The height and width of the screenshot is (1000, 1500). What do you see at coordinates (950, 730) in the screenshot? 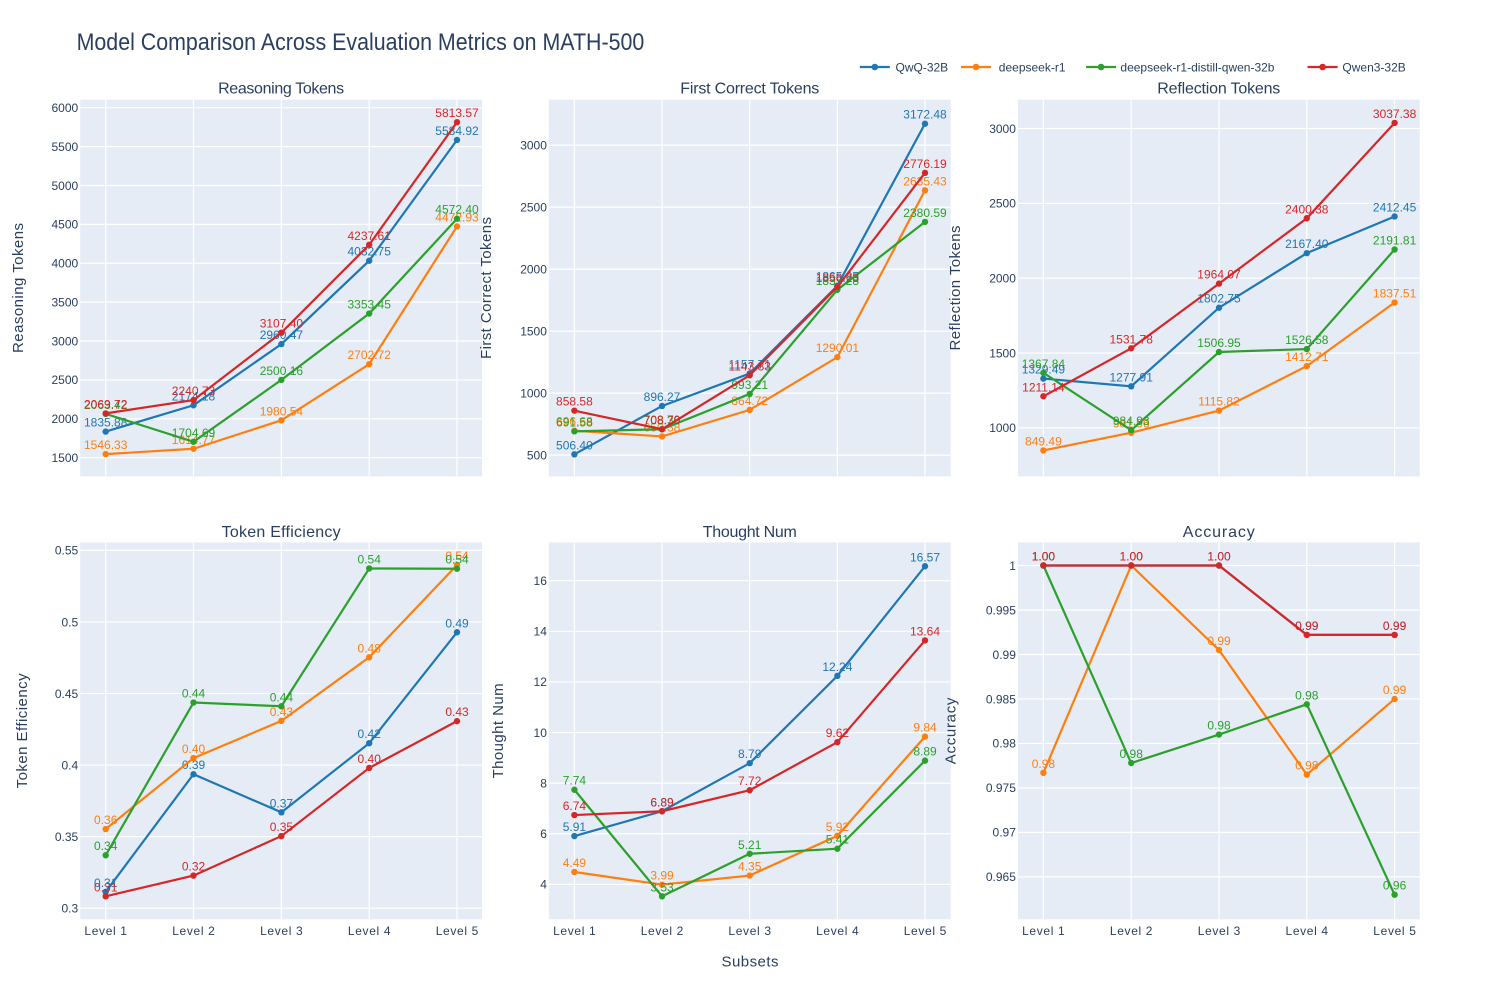
I see `svg-text: Accuracy` at bounding box center [950, 730].